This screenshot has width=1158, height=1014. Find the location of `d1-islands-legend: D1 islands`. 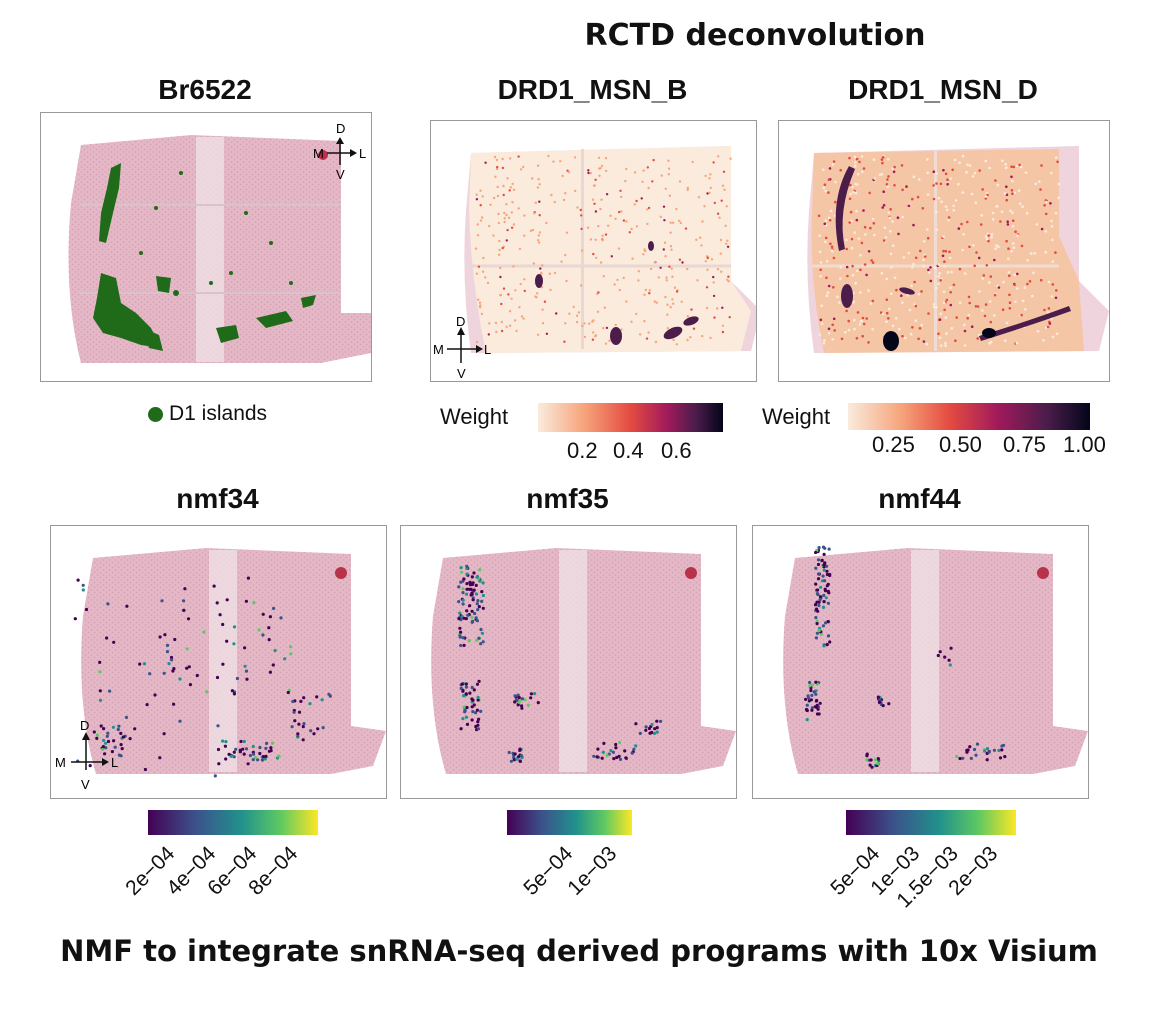

d1-islands-legend: D1 islands is located at coordinates (207, 414).